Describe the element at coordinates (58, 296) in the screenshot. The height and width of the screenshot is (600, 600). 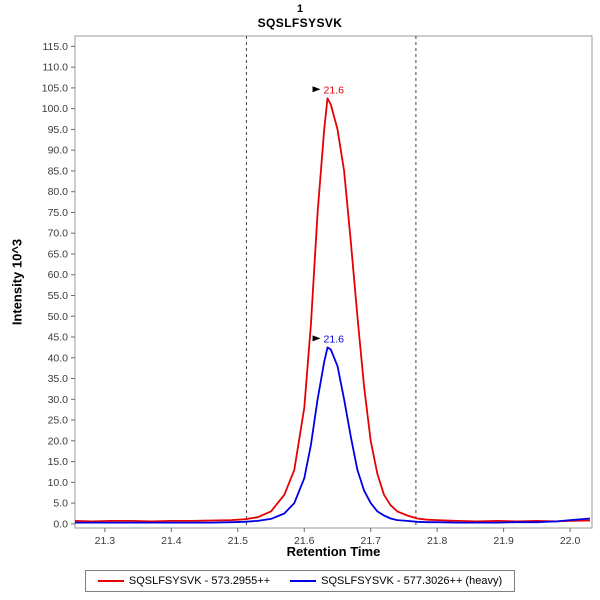
I see `svg-text: 55.0` at that location.